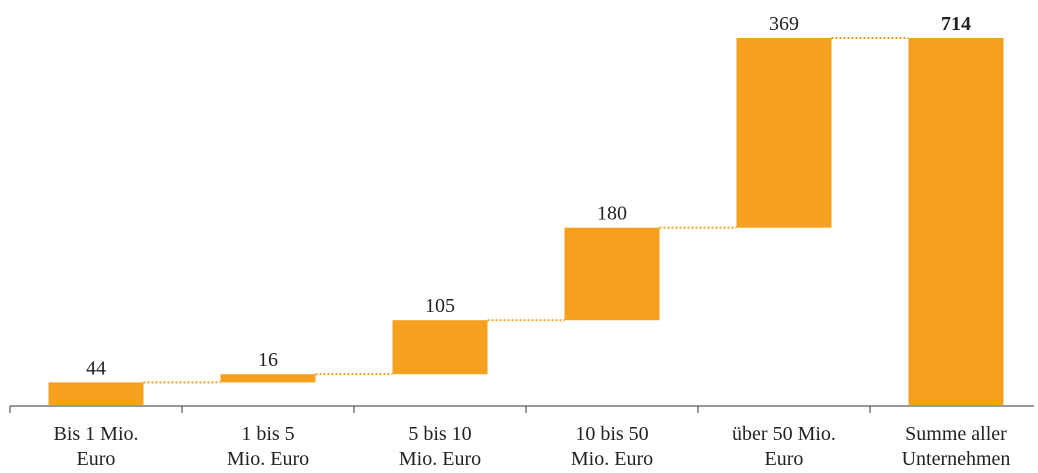 The height and width of the screenshot is (473, 1038). I want to click on category-label-3-line-2: Mio. Euro, so click(440, 459).